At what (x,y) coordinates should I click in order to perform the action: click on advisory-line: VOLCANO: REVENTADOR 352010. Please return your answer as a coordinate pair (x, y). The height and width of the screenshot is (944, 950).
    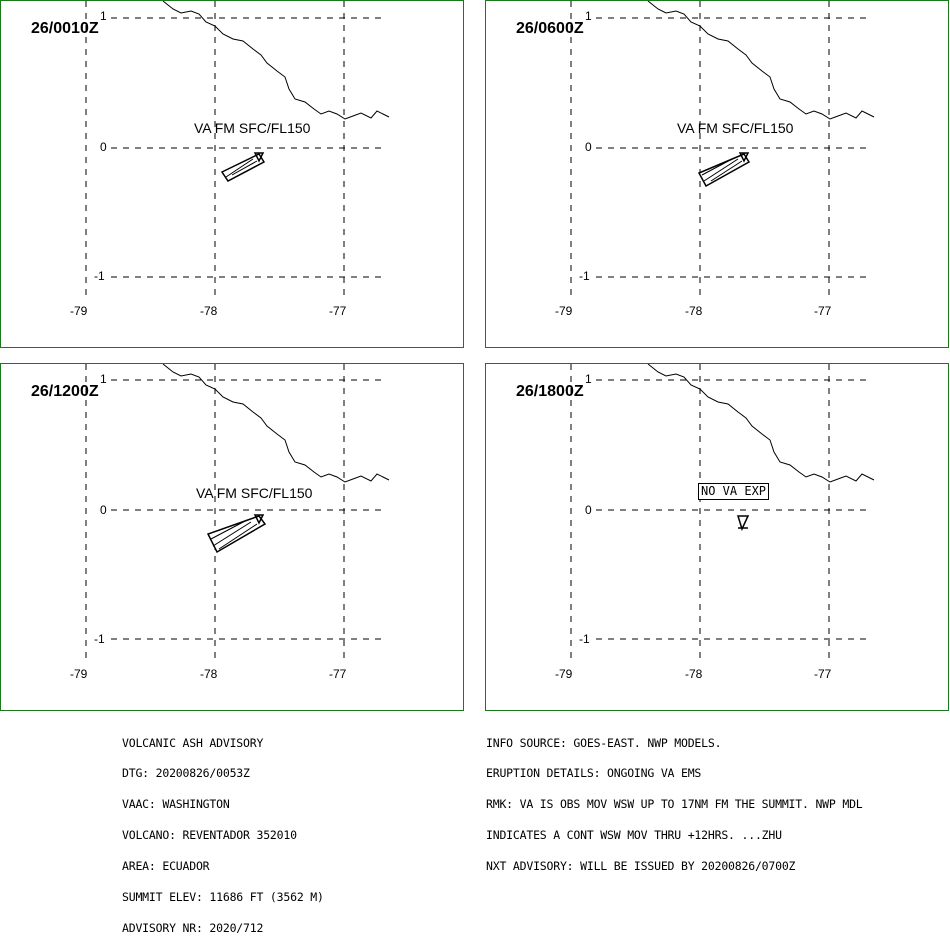
    Looking at the image, I should click on (209, 835).